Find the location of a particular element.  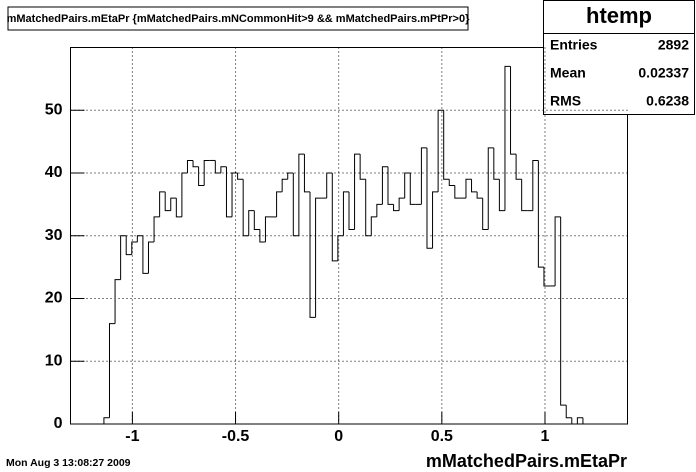

y-tick-label: 30 is located at coordinates (54, 235).